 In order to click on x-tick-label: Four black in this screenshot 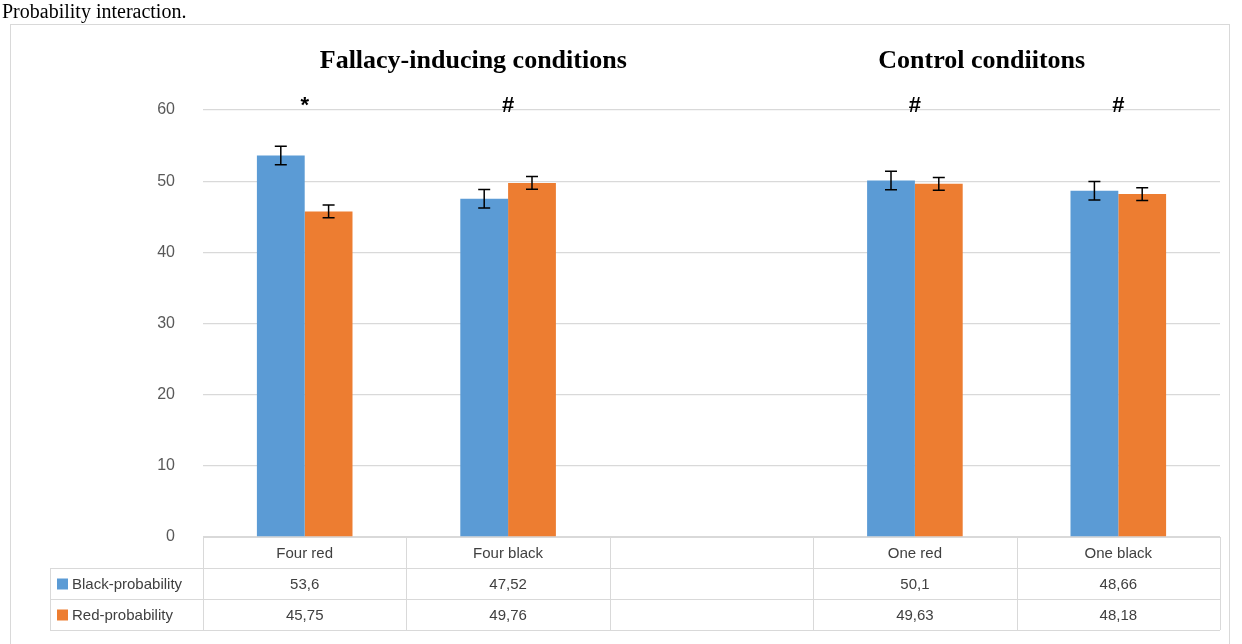, I will do `click(508, 552)`.